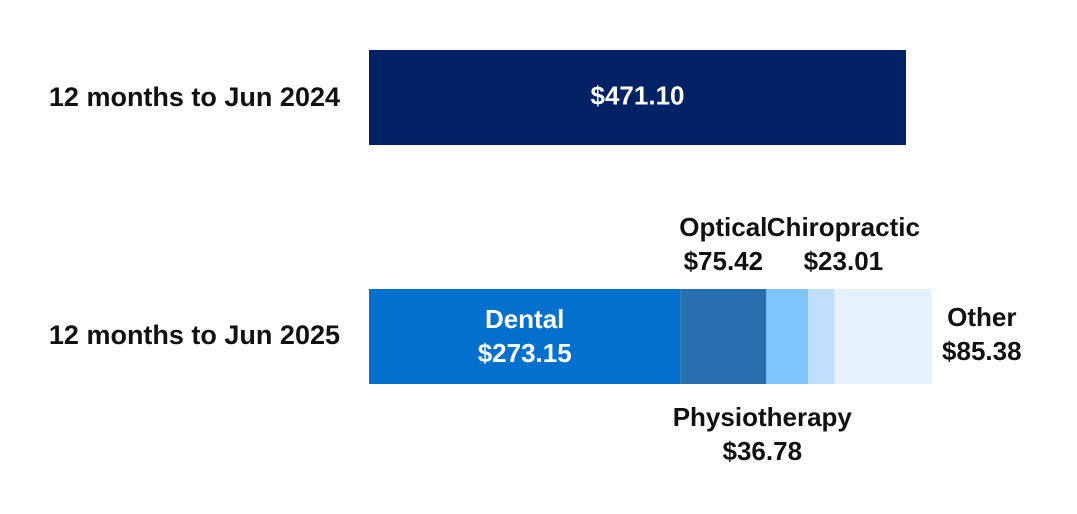  Describe the element at coordinates (763, 451) in the screenshot. I see `data-label-physiotherapy: $36.78` at that location.